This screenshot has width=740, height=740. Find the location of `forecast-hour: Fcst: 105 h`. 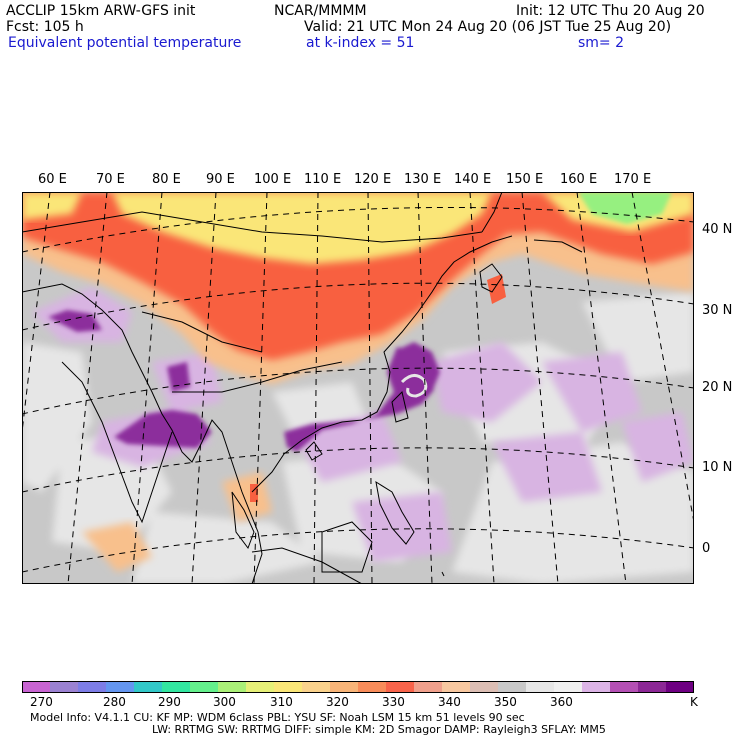

forecast-hour: Fcst: 105 h is located at coordinates (45, 27).